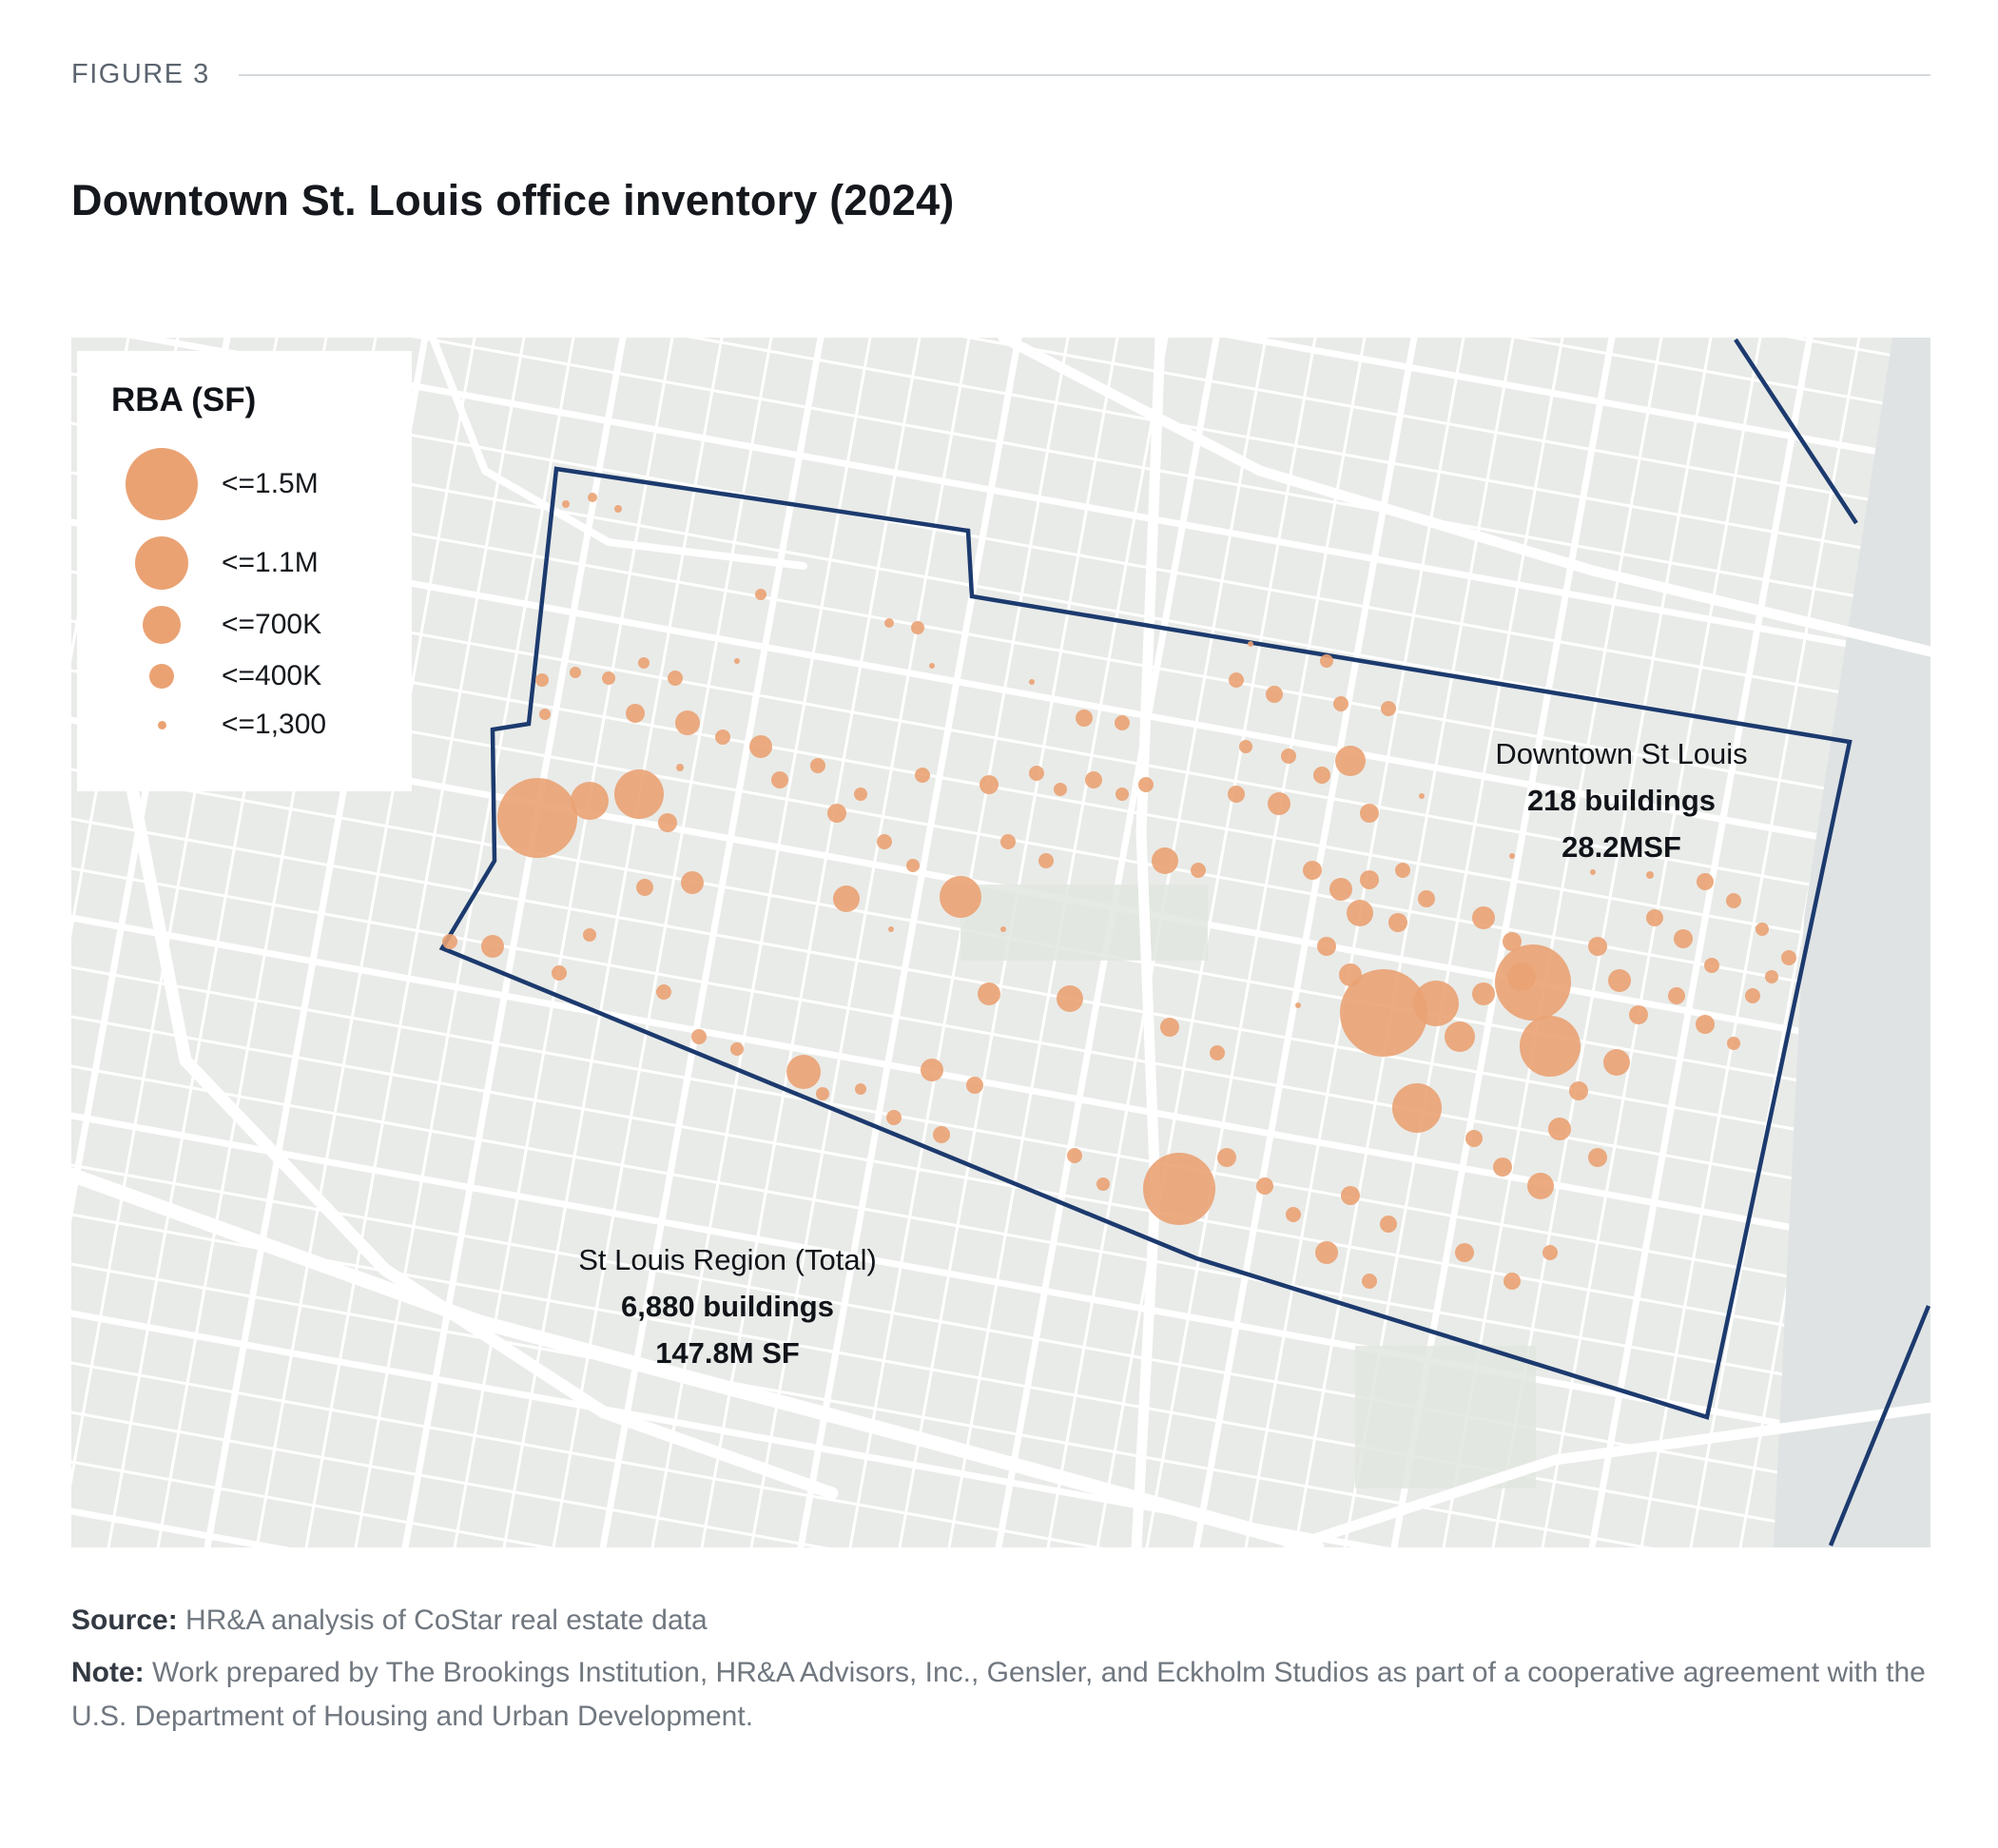 The height and width of the screenshot is (1848, 1998). I want to click on downtown-annotation-buildings: 218 buildings, so click(1621, 800).